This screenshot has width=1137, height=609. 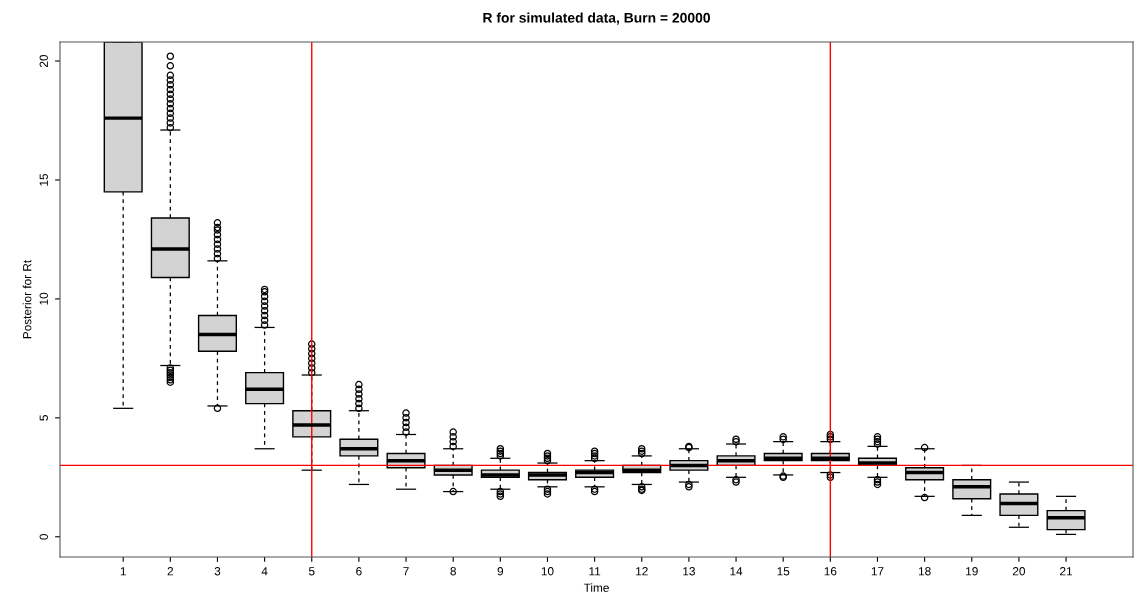 I want to click on x-axis-title: Time, so click(x=596, y=587).